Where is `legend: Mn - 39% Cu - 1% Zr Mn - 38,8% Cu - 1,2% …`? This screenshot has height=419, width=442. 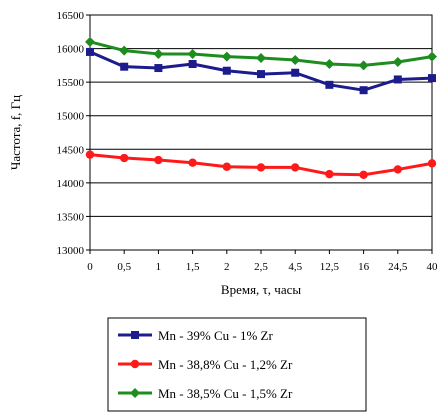
legend: Mn - 39% Cu - 1% Zr Mn - 38,8% Cu - 1,2% … is located at coordinates (237, 364).